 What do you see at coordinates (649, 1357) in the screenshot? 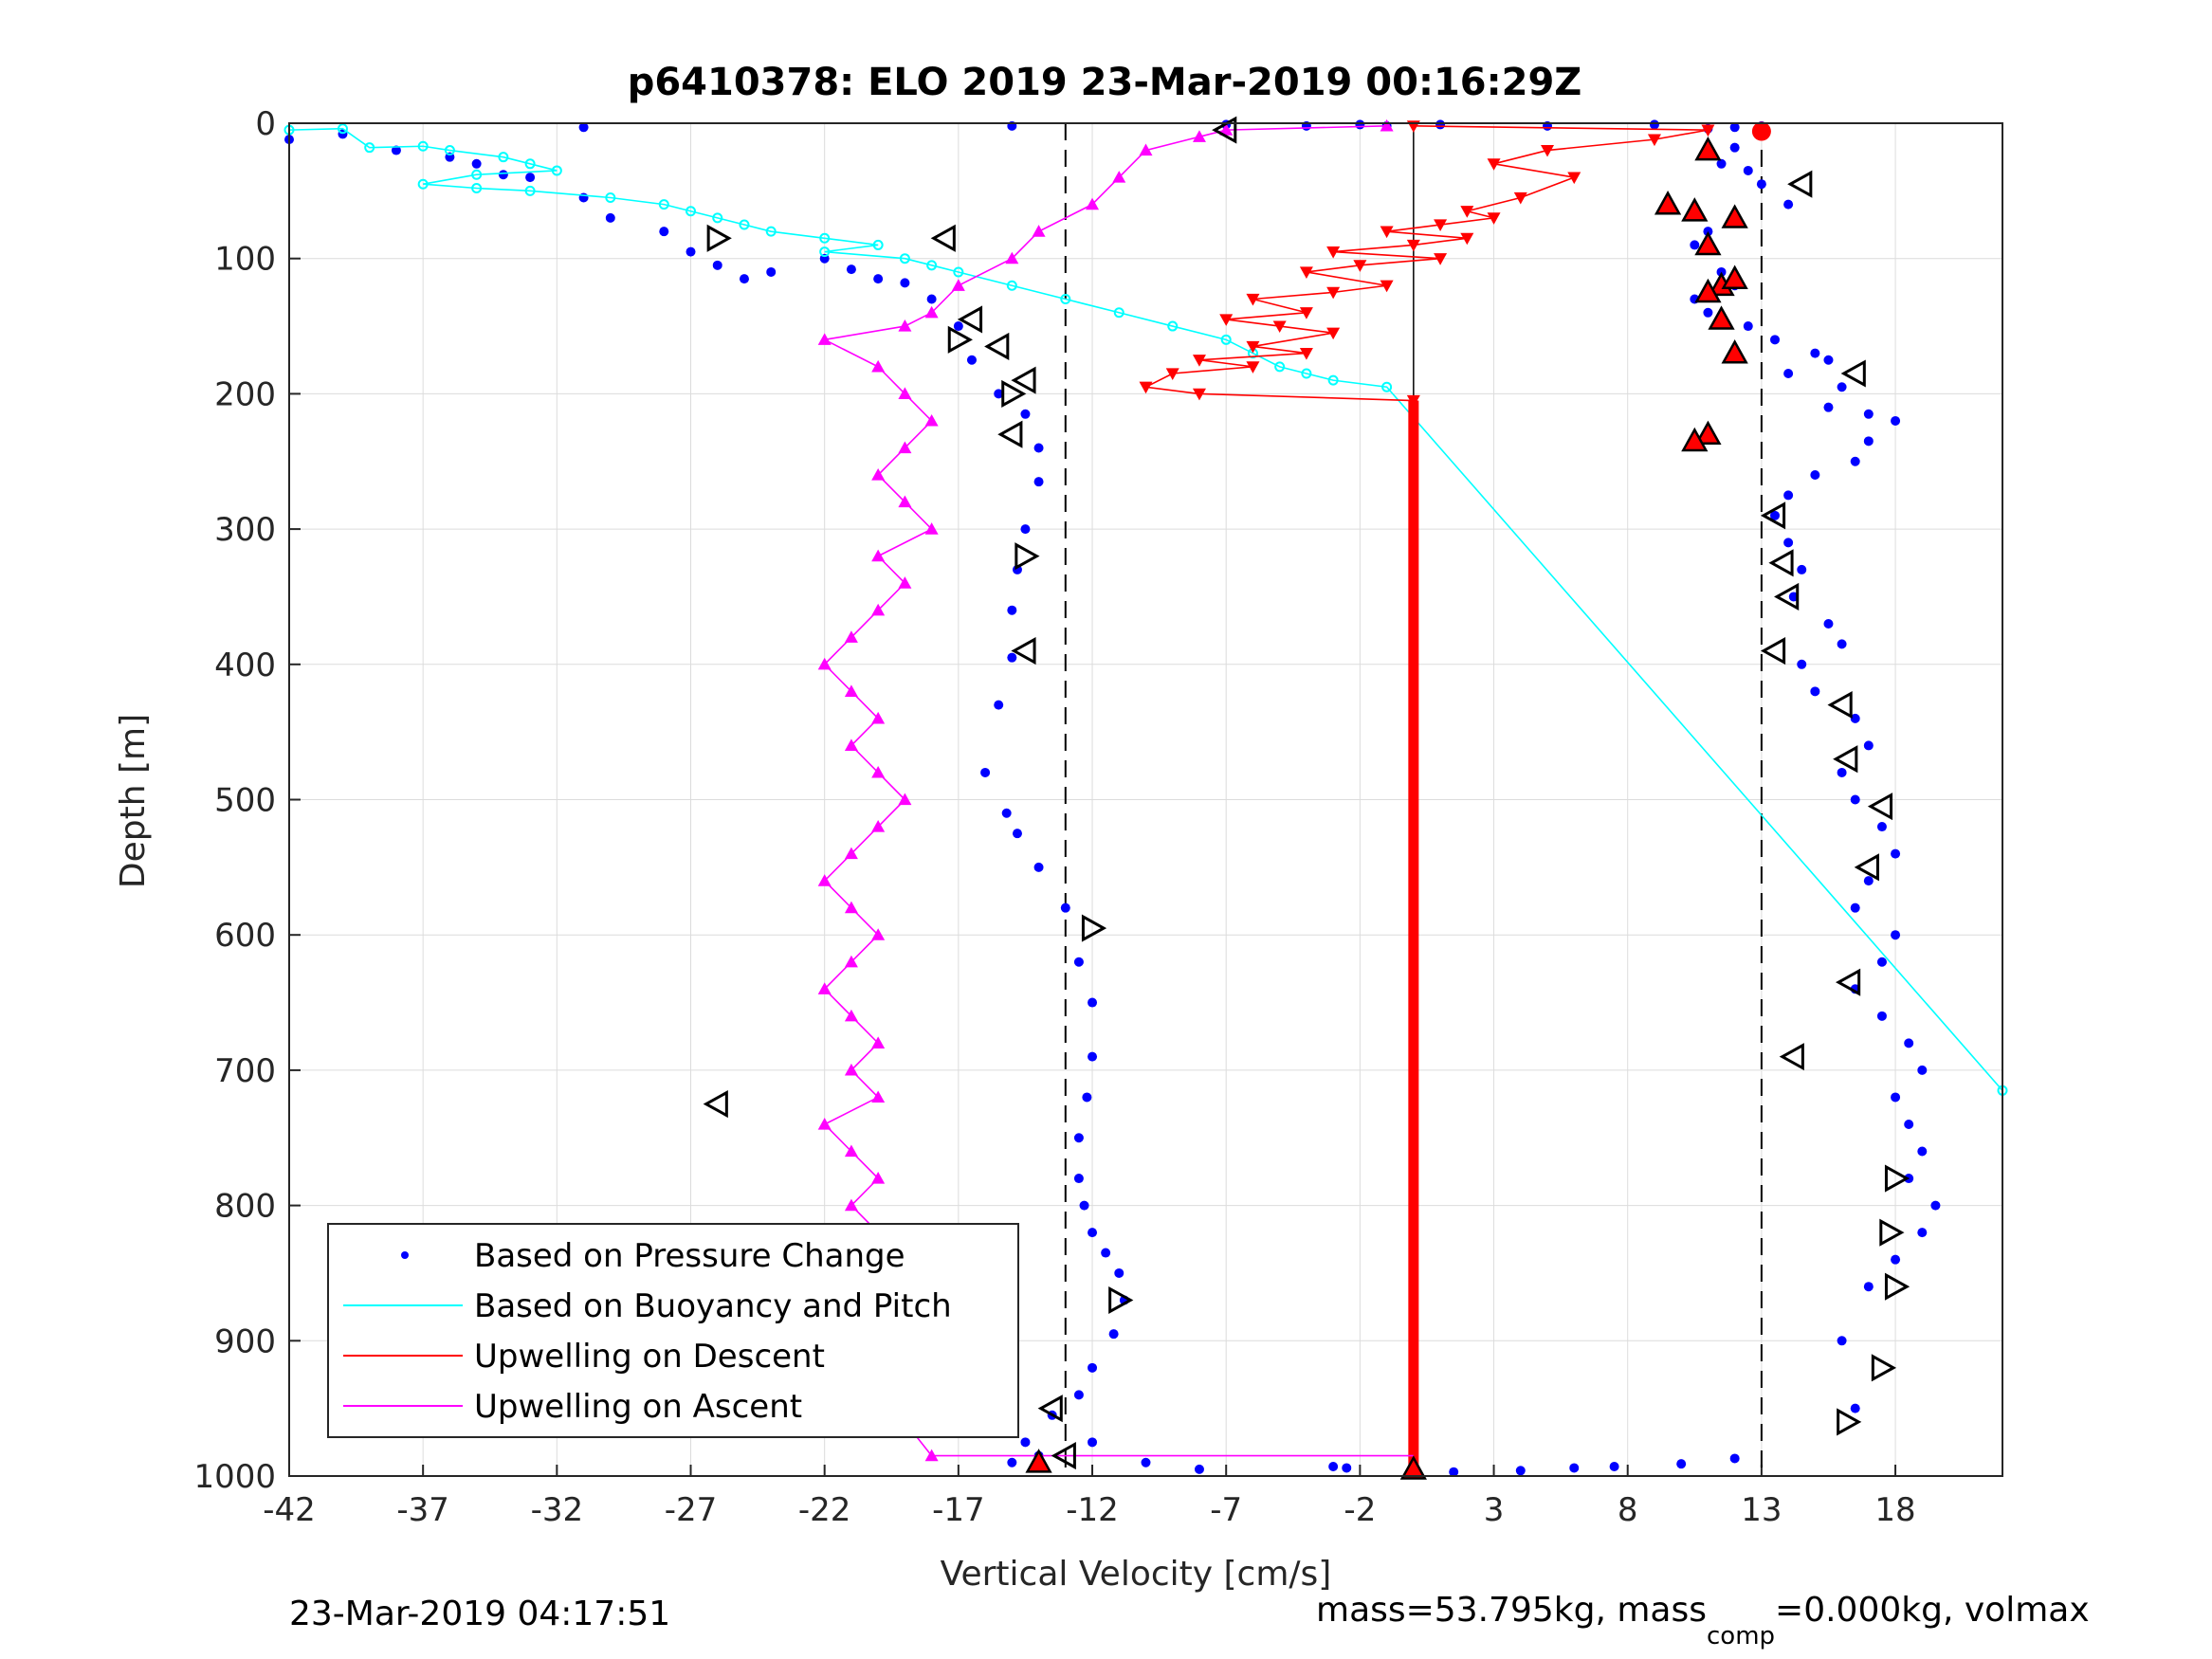
I see `legend-label-descent: Upwelling on Descent` at bounding box center [649, 1357].